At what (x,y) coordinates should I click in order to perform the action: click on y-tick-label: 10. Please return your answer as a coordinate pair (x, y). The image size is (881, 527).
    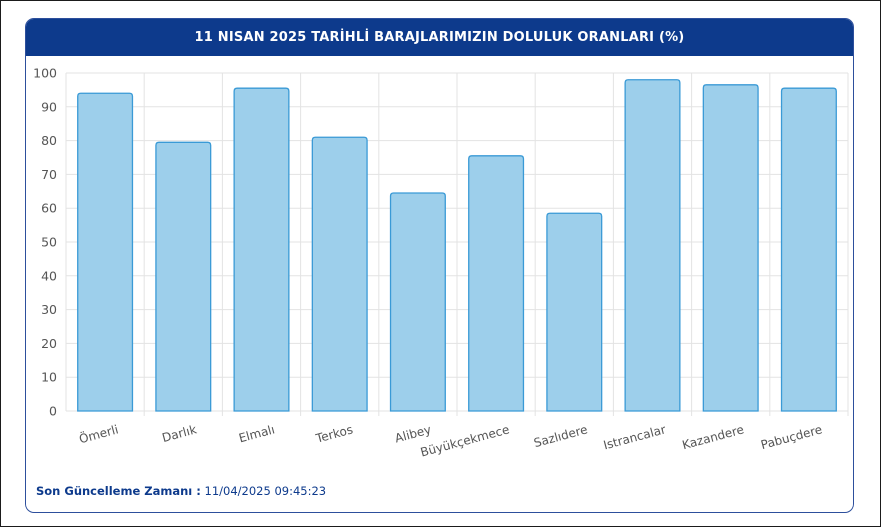
    Looking at the image, I should click on (49, 377).